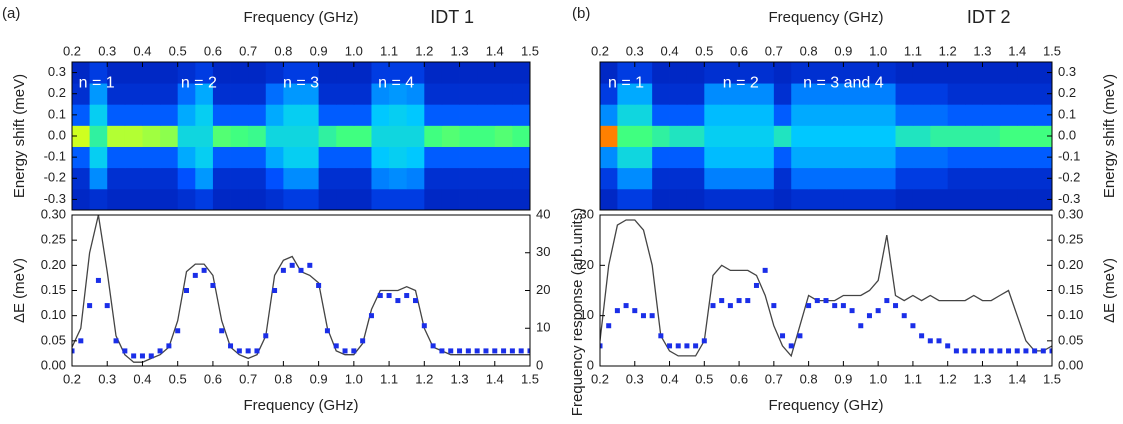 Image resolution: width=1123 pixels, height=424 pixels. I want to click on y-tick-label: 0.20, so click(53, 264).